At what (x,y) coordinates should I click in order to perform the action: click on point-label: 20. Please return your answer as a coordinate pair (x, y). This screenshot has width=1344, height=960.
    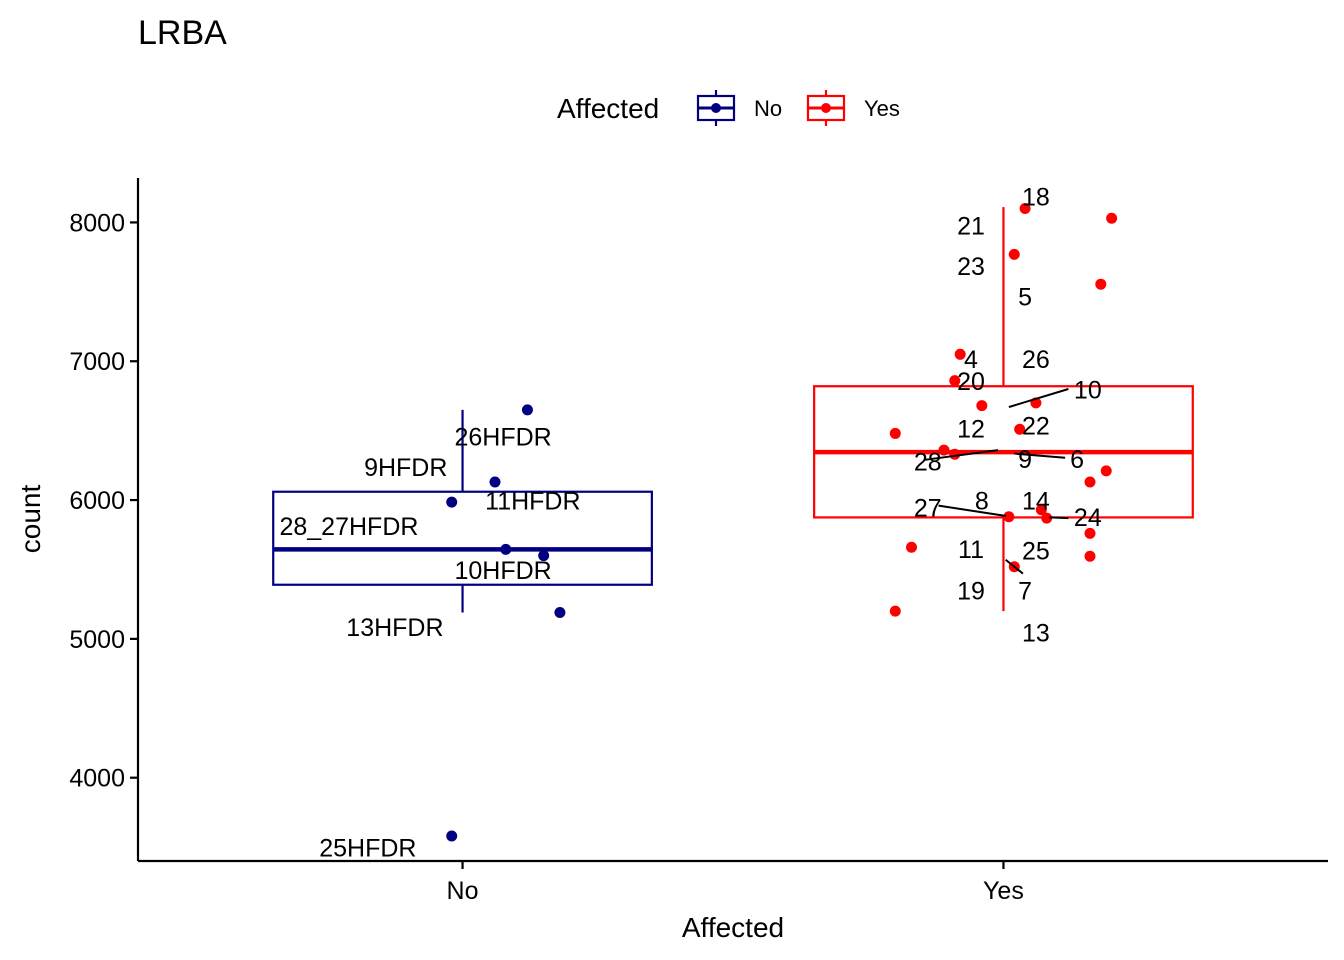
    Looking at the image, I should click on (971, 382).